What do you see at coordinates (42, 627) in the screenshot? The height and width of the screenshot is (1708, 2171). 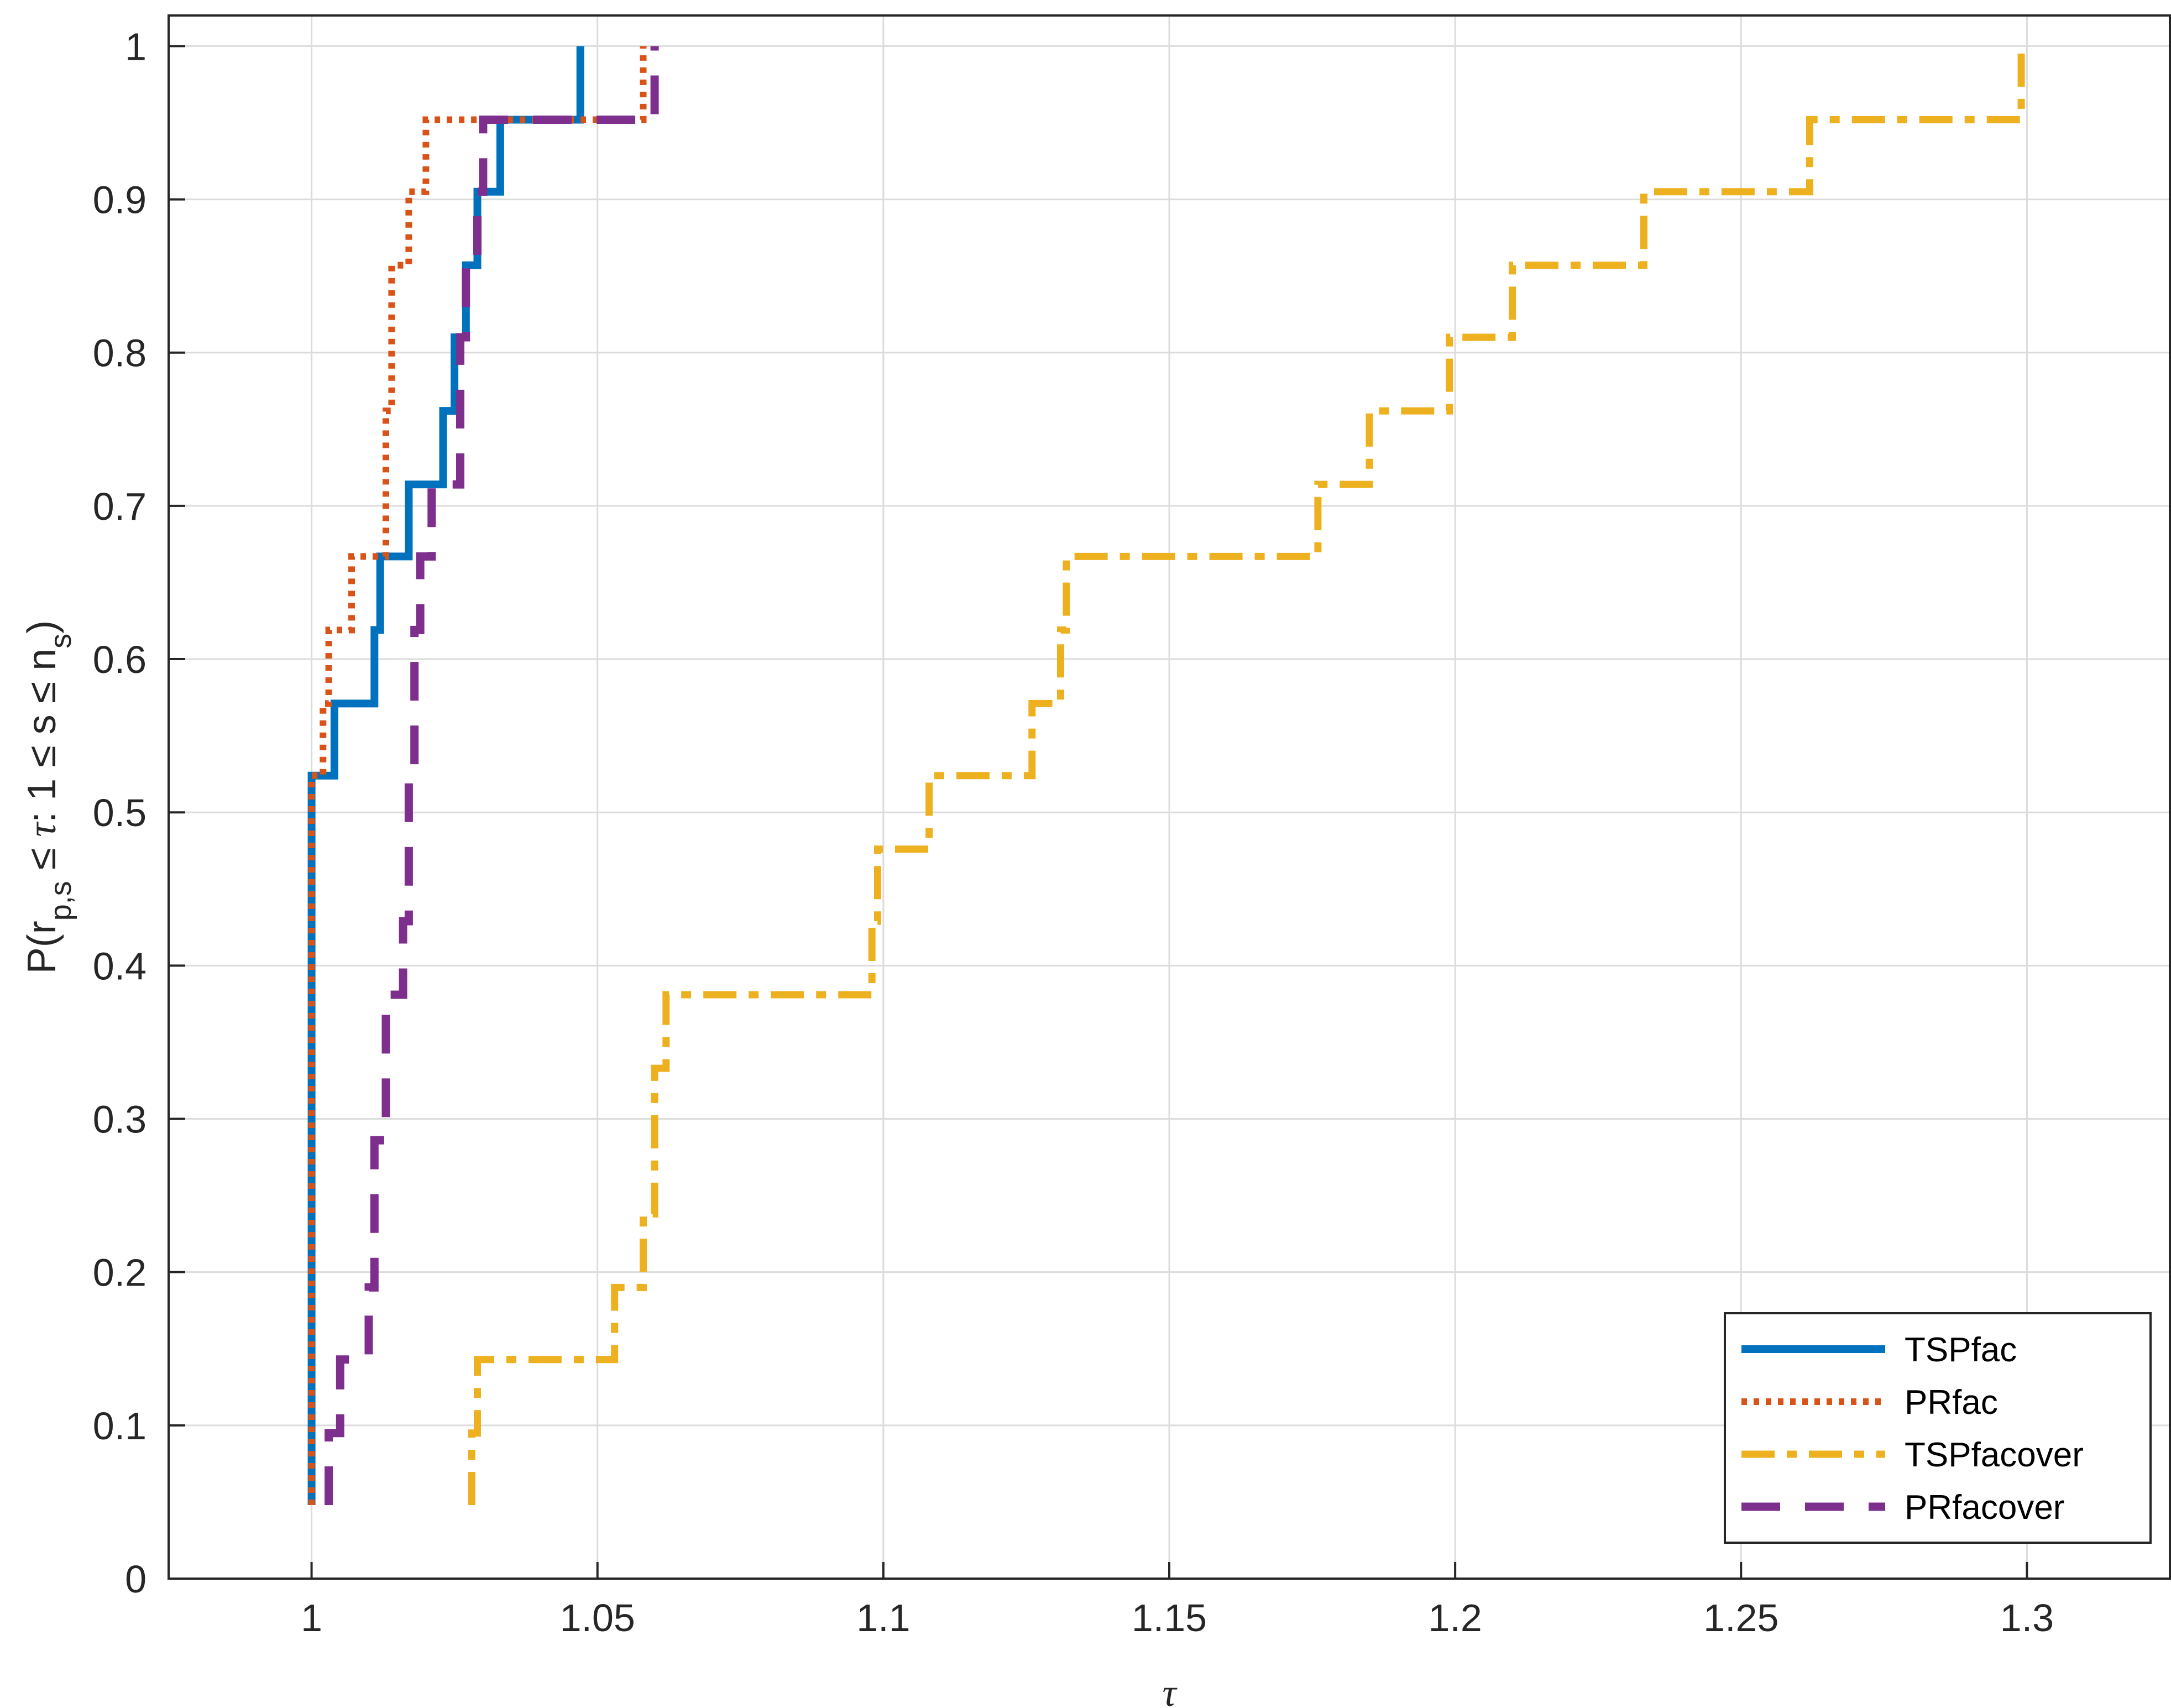 I see `y-label-suffix: )` at bounding box center [42, 627].